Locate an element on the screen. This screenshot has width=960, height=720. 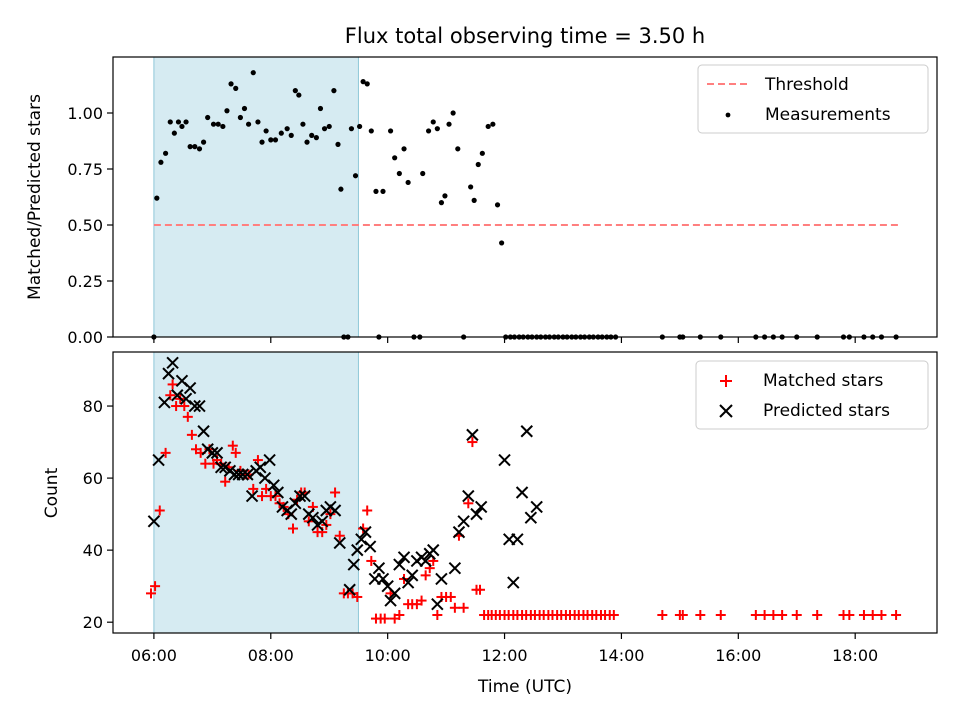
bottom-x-ticks: 06:00 08:00 10:00 12:00 14:00 16:00 18:00 is located at coordinates (504, 649).